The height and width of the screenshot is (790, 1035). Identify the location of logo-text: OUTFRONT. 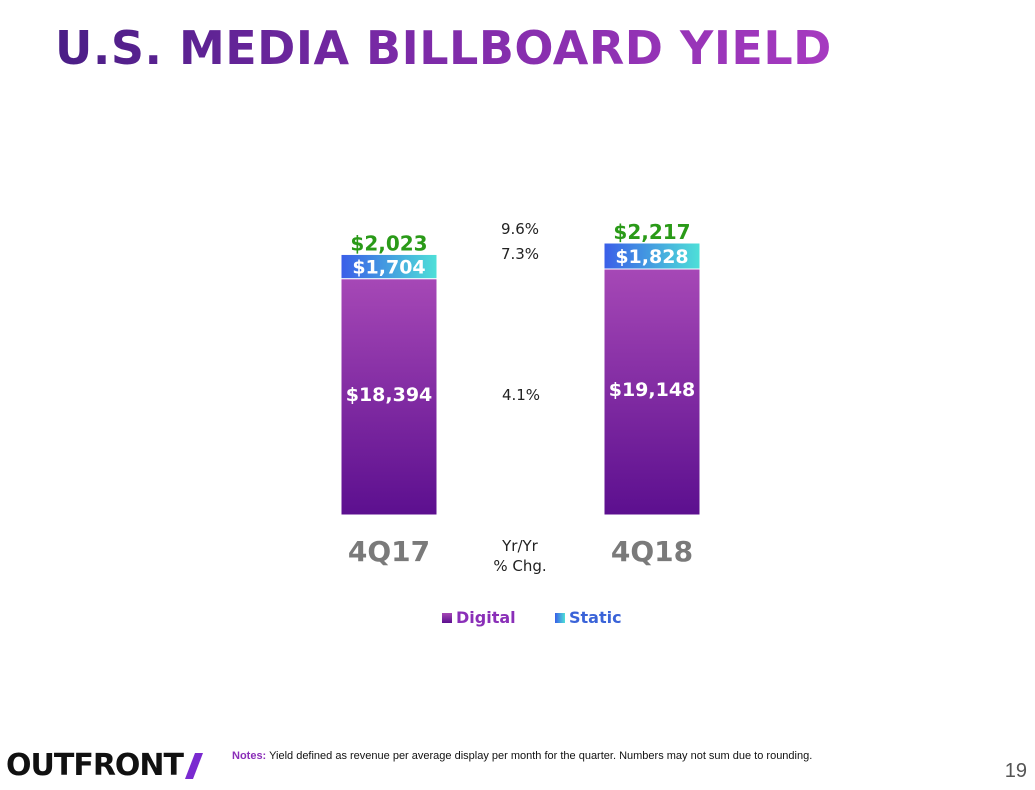
(95, 765).